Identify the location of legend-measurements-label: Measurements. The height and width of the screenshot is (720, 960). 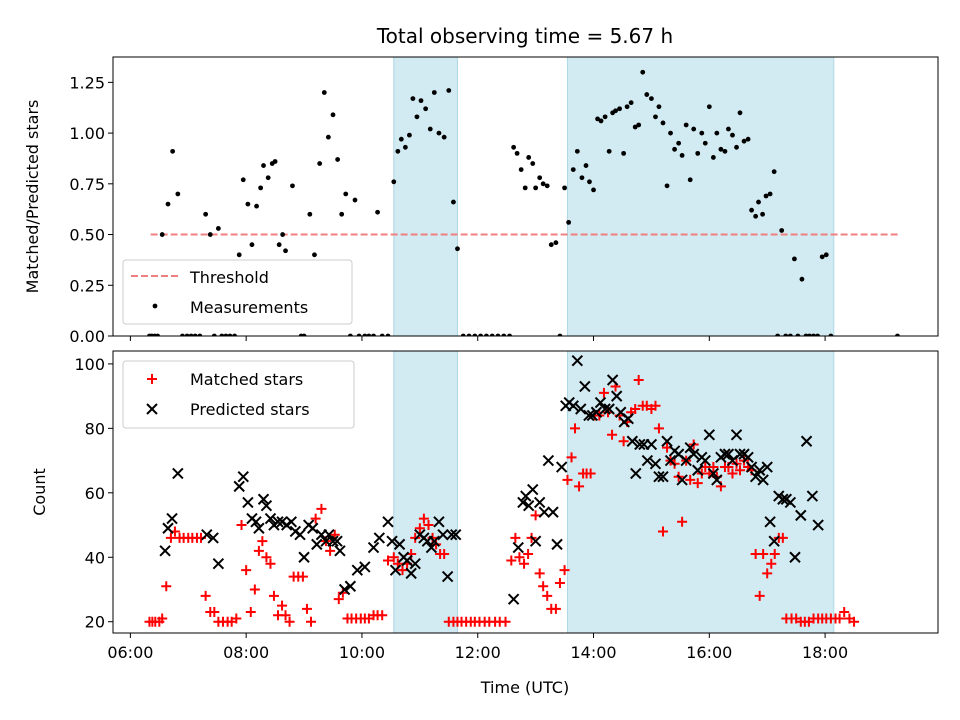
(249, 307).